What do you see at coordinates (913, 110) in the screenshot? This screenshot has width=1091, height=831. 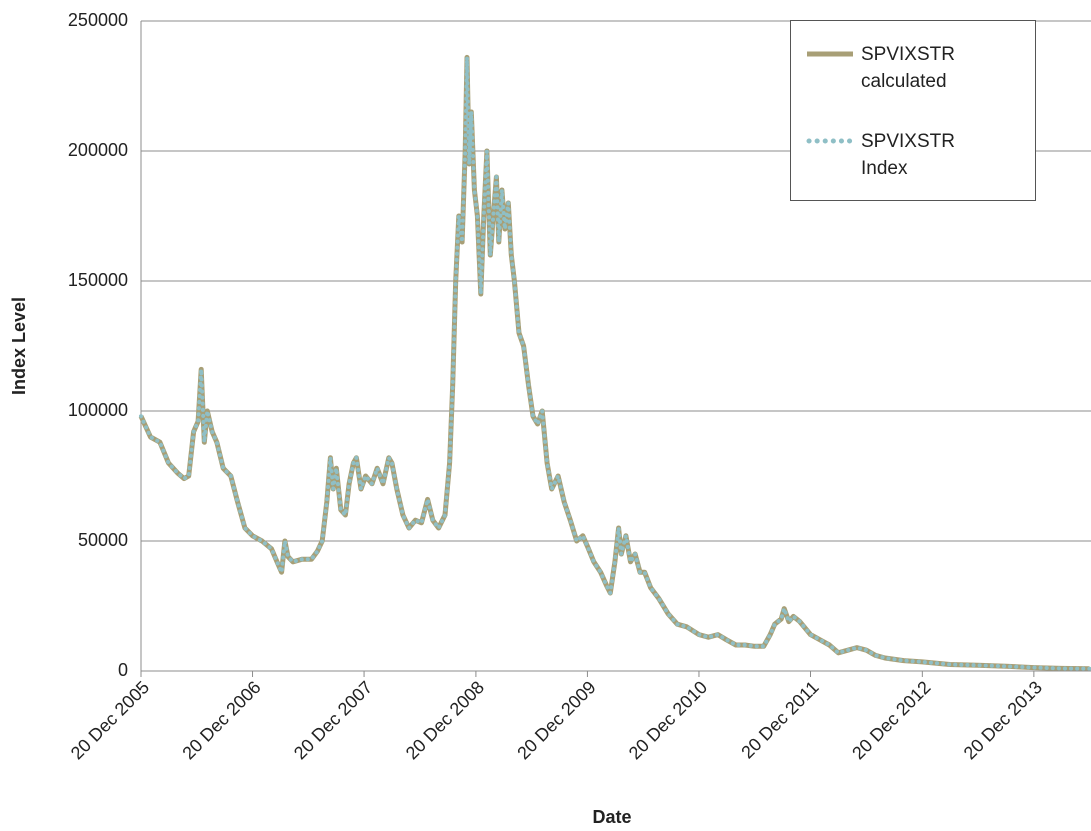 I see `legend: SPVIXSTR calculated SPVIXSTR Index` at bounding box center [913, 110].